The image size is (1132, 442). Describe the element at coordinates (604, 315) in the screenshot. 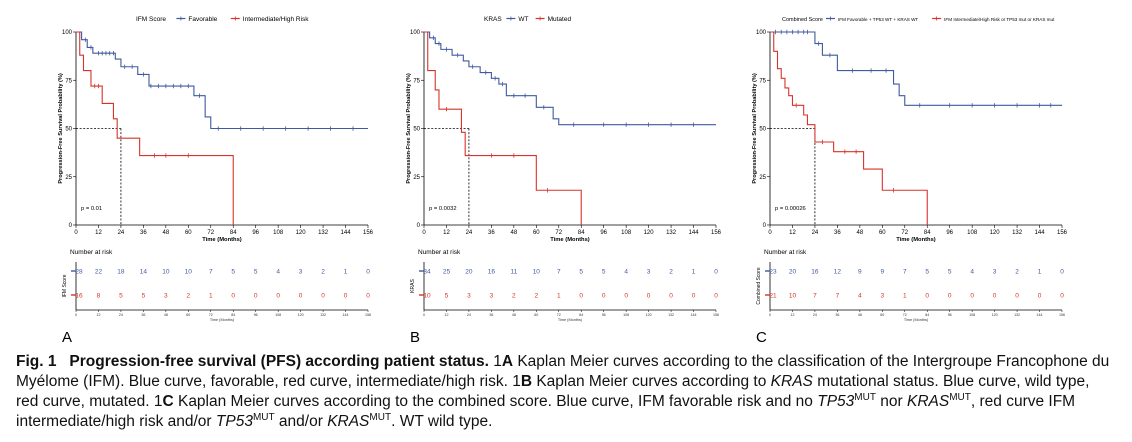

I see `risk-x-tick-label: 96` at that location.